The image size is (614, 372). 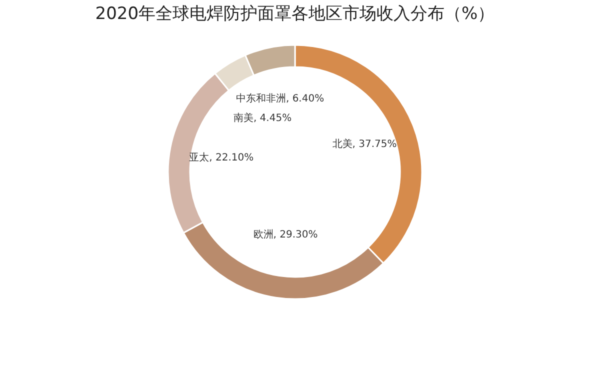 What do you see at coordinates (364, 144) in the screenshot?
I see `slice-label: 北美, 37.75%` at bounding box center [364, 144].